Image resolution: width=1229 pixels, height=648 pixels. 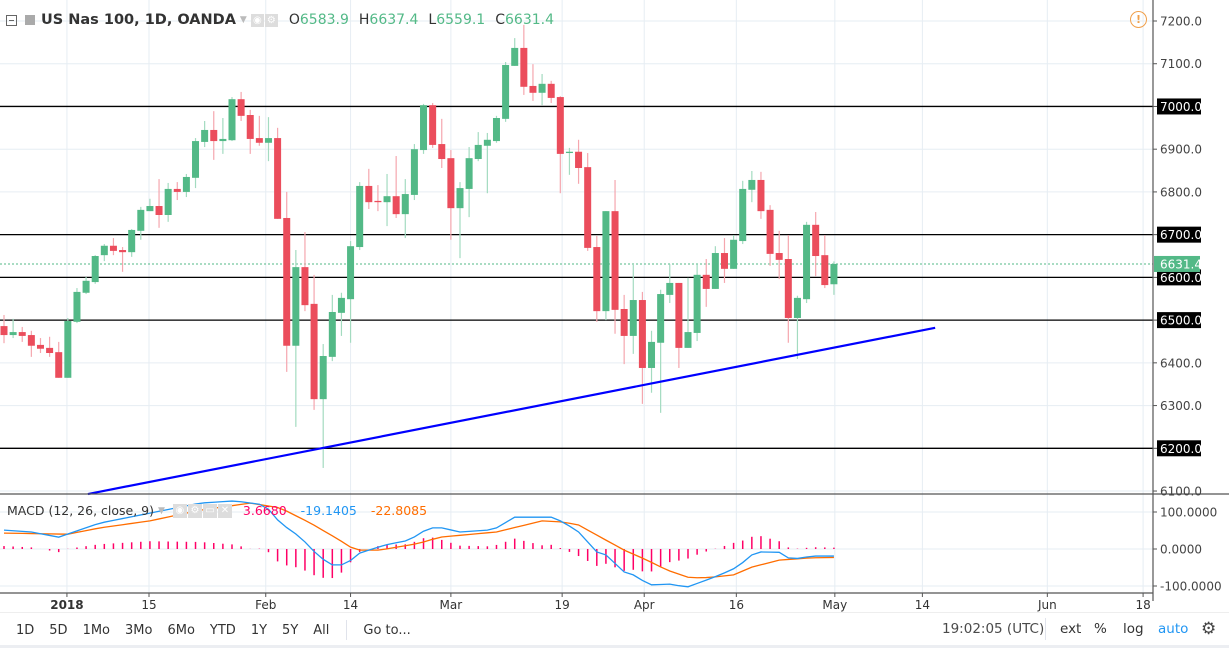 I want to click on close-label: C, so click(x=500, y=20).